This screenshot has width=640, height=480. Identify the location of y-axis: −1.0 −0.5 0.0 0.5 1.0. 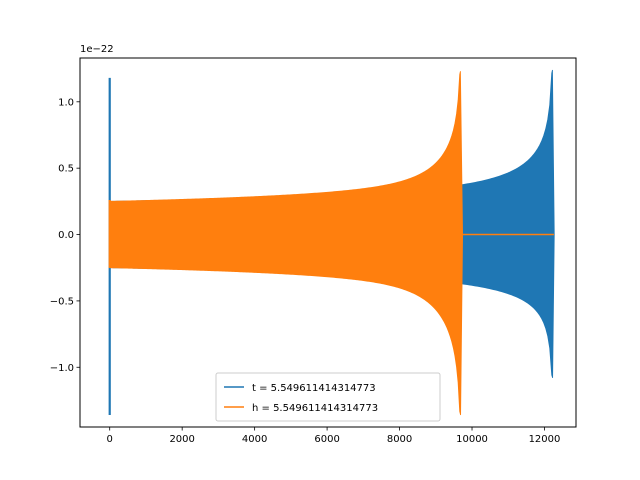
(65, 235).